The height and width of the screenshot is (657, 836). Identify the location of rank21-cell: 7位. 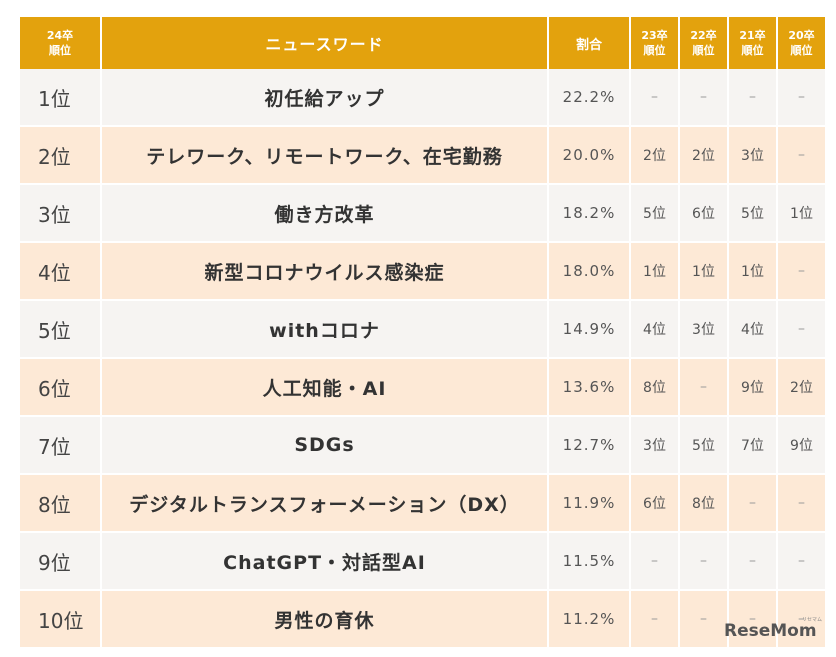
(752, 446).